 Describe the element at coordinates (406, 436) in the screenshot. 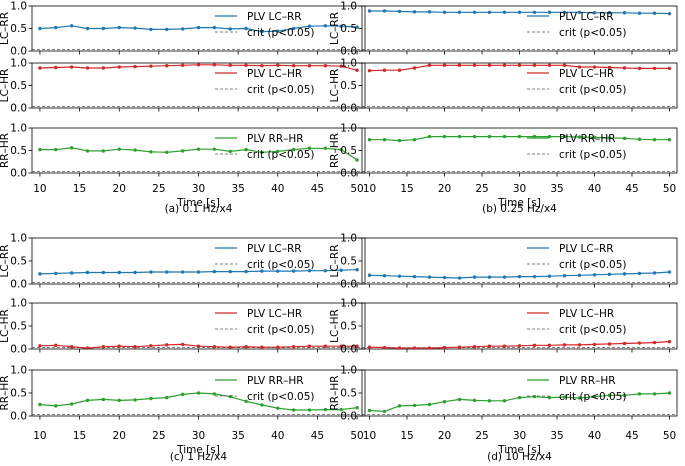

I see `x-tick-label: 15` at that location.